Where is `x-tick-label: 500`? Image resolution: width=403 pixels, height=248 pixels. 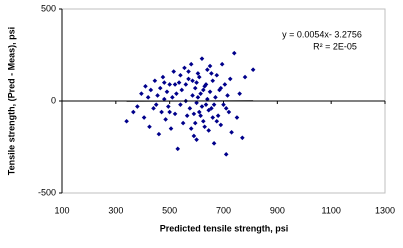
x-tick-label: 500 is located at coordinates (169, 210).